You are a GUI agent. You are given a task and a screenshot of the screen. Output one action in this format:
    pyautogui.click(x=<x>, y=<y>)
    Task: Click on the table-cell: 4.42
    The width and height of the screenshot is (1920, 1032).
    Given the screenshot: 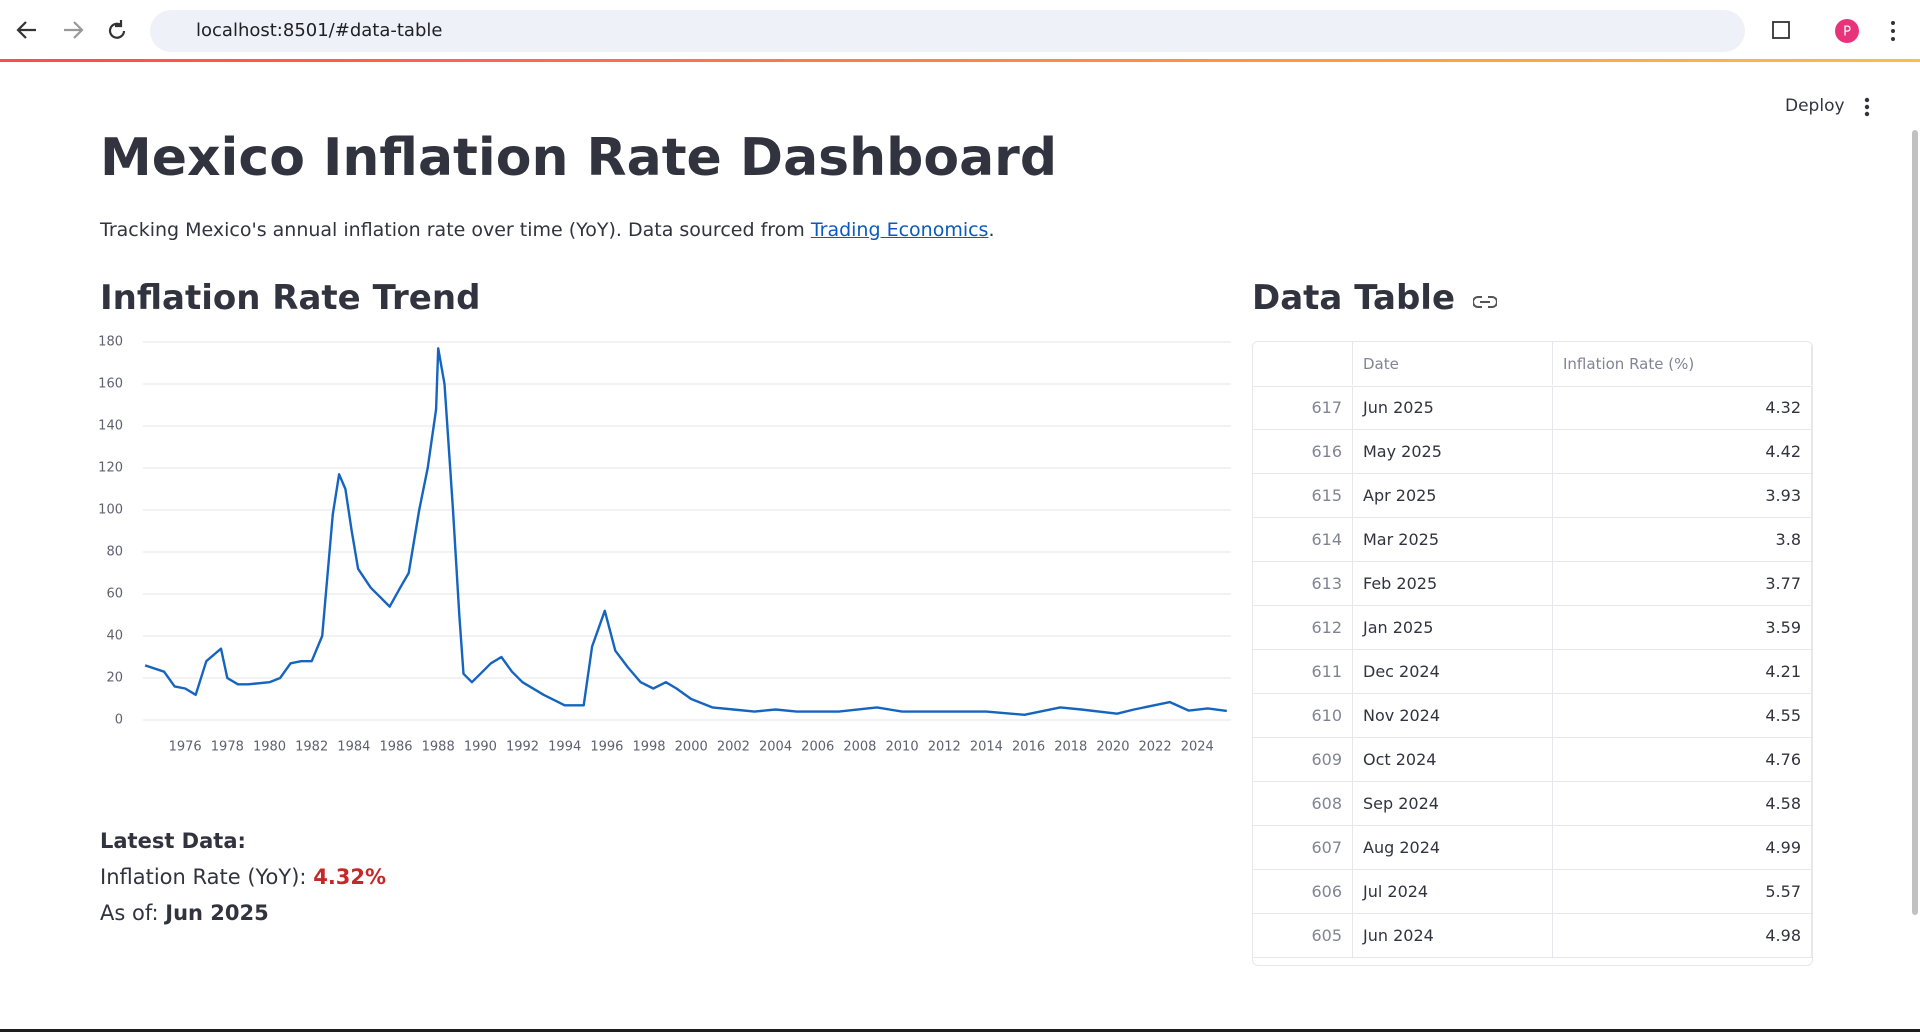 What is the action you would take?
    pyautogui.click(x=1682, y=451)
    